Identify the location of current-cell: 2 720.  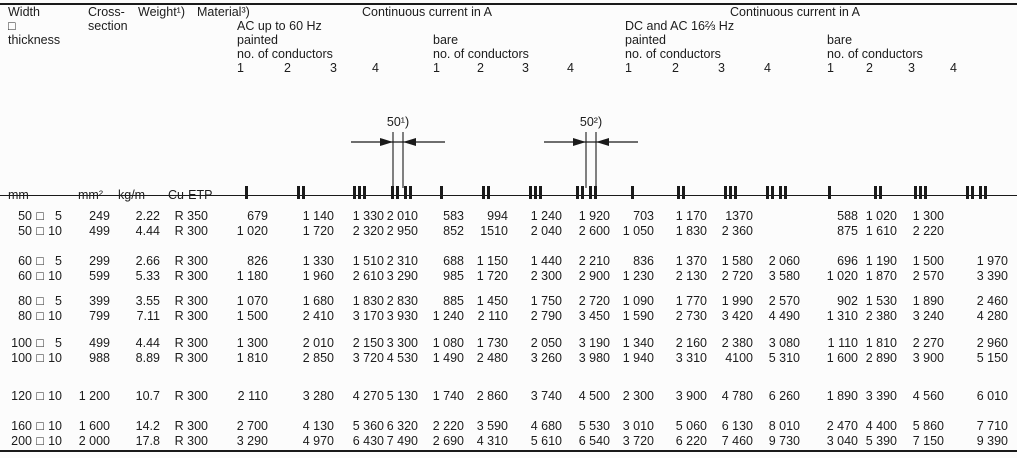
(594, 300).